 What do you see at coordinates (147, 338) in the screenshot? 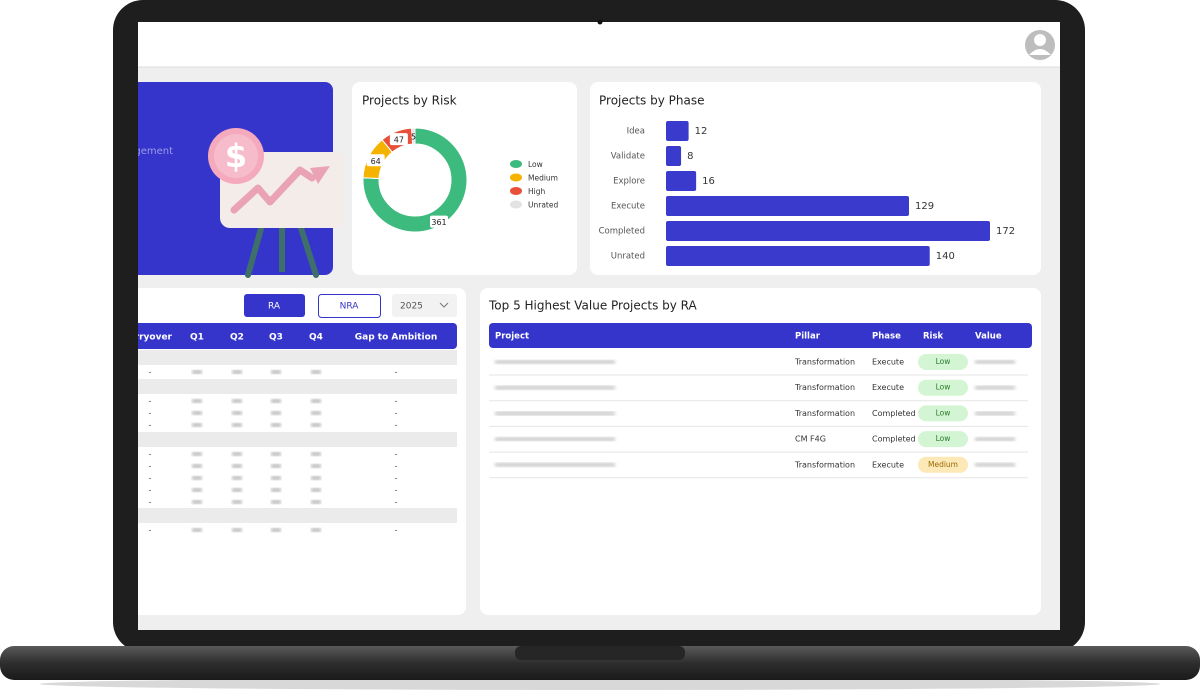
I see `column-header: Carryover` at bounding box center [147, 338].